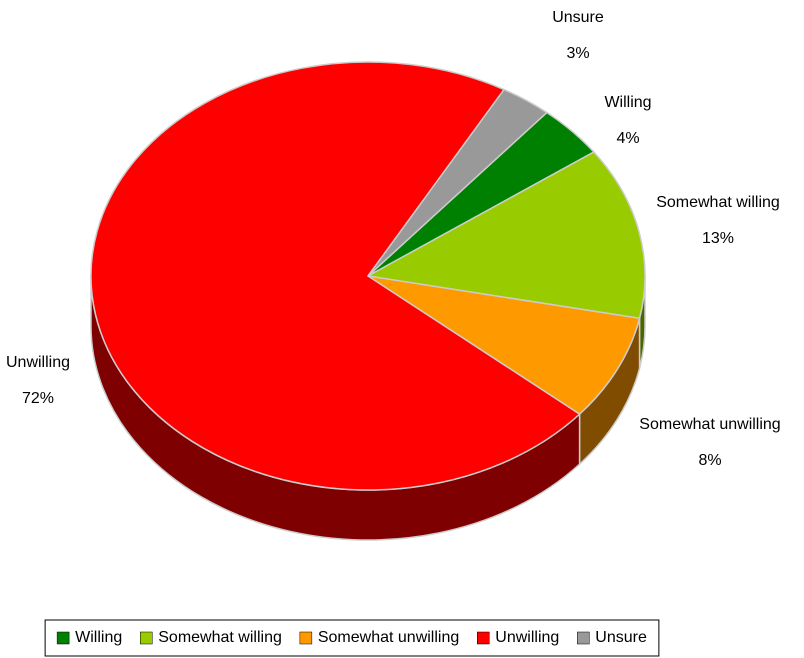  What do you see at coordinates (718, 238) in the screenshot?
I see `data-label-value: 13%` at bounding box center [718, 238].